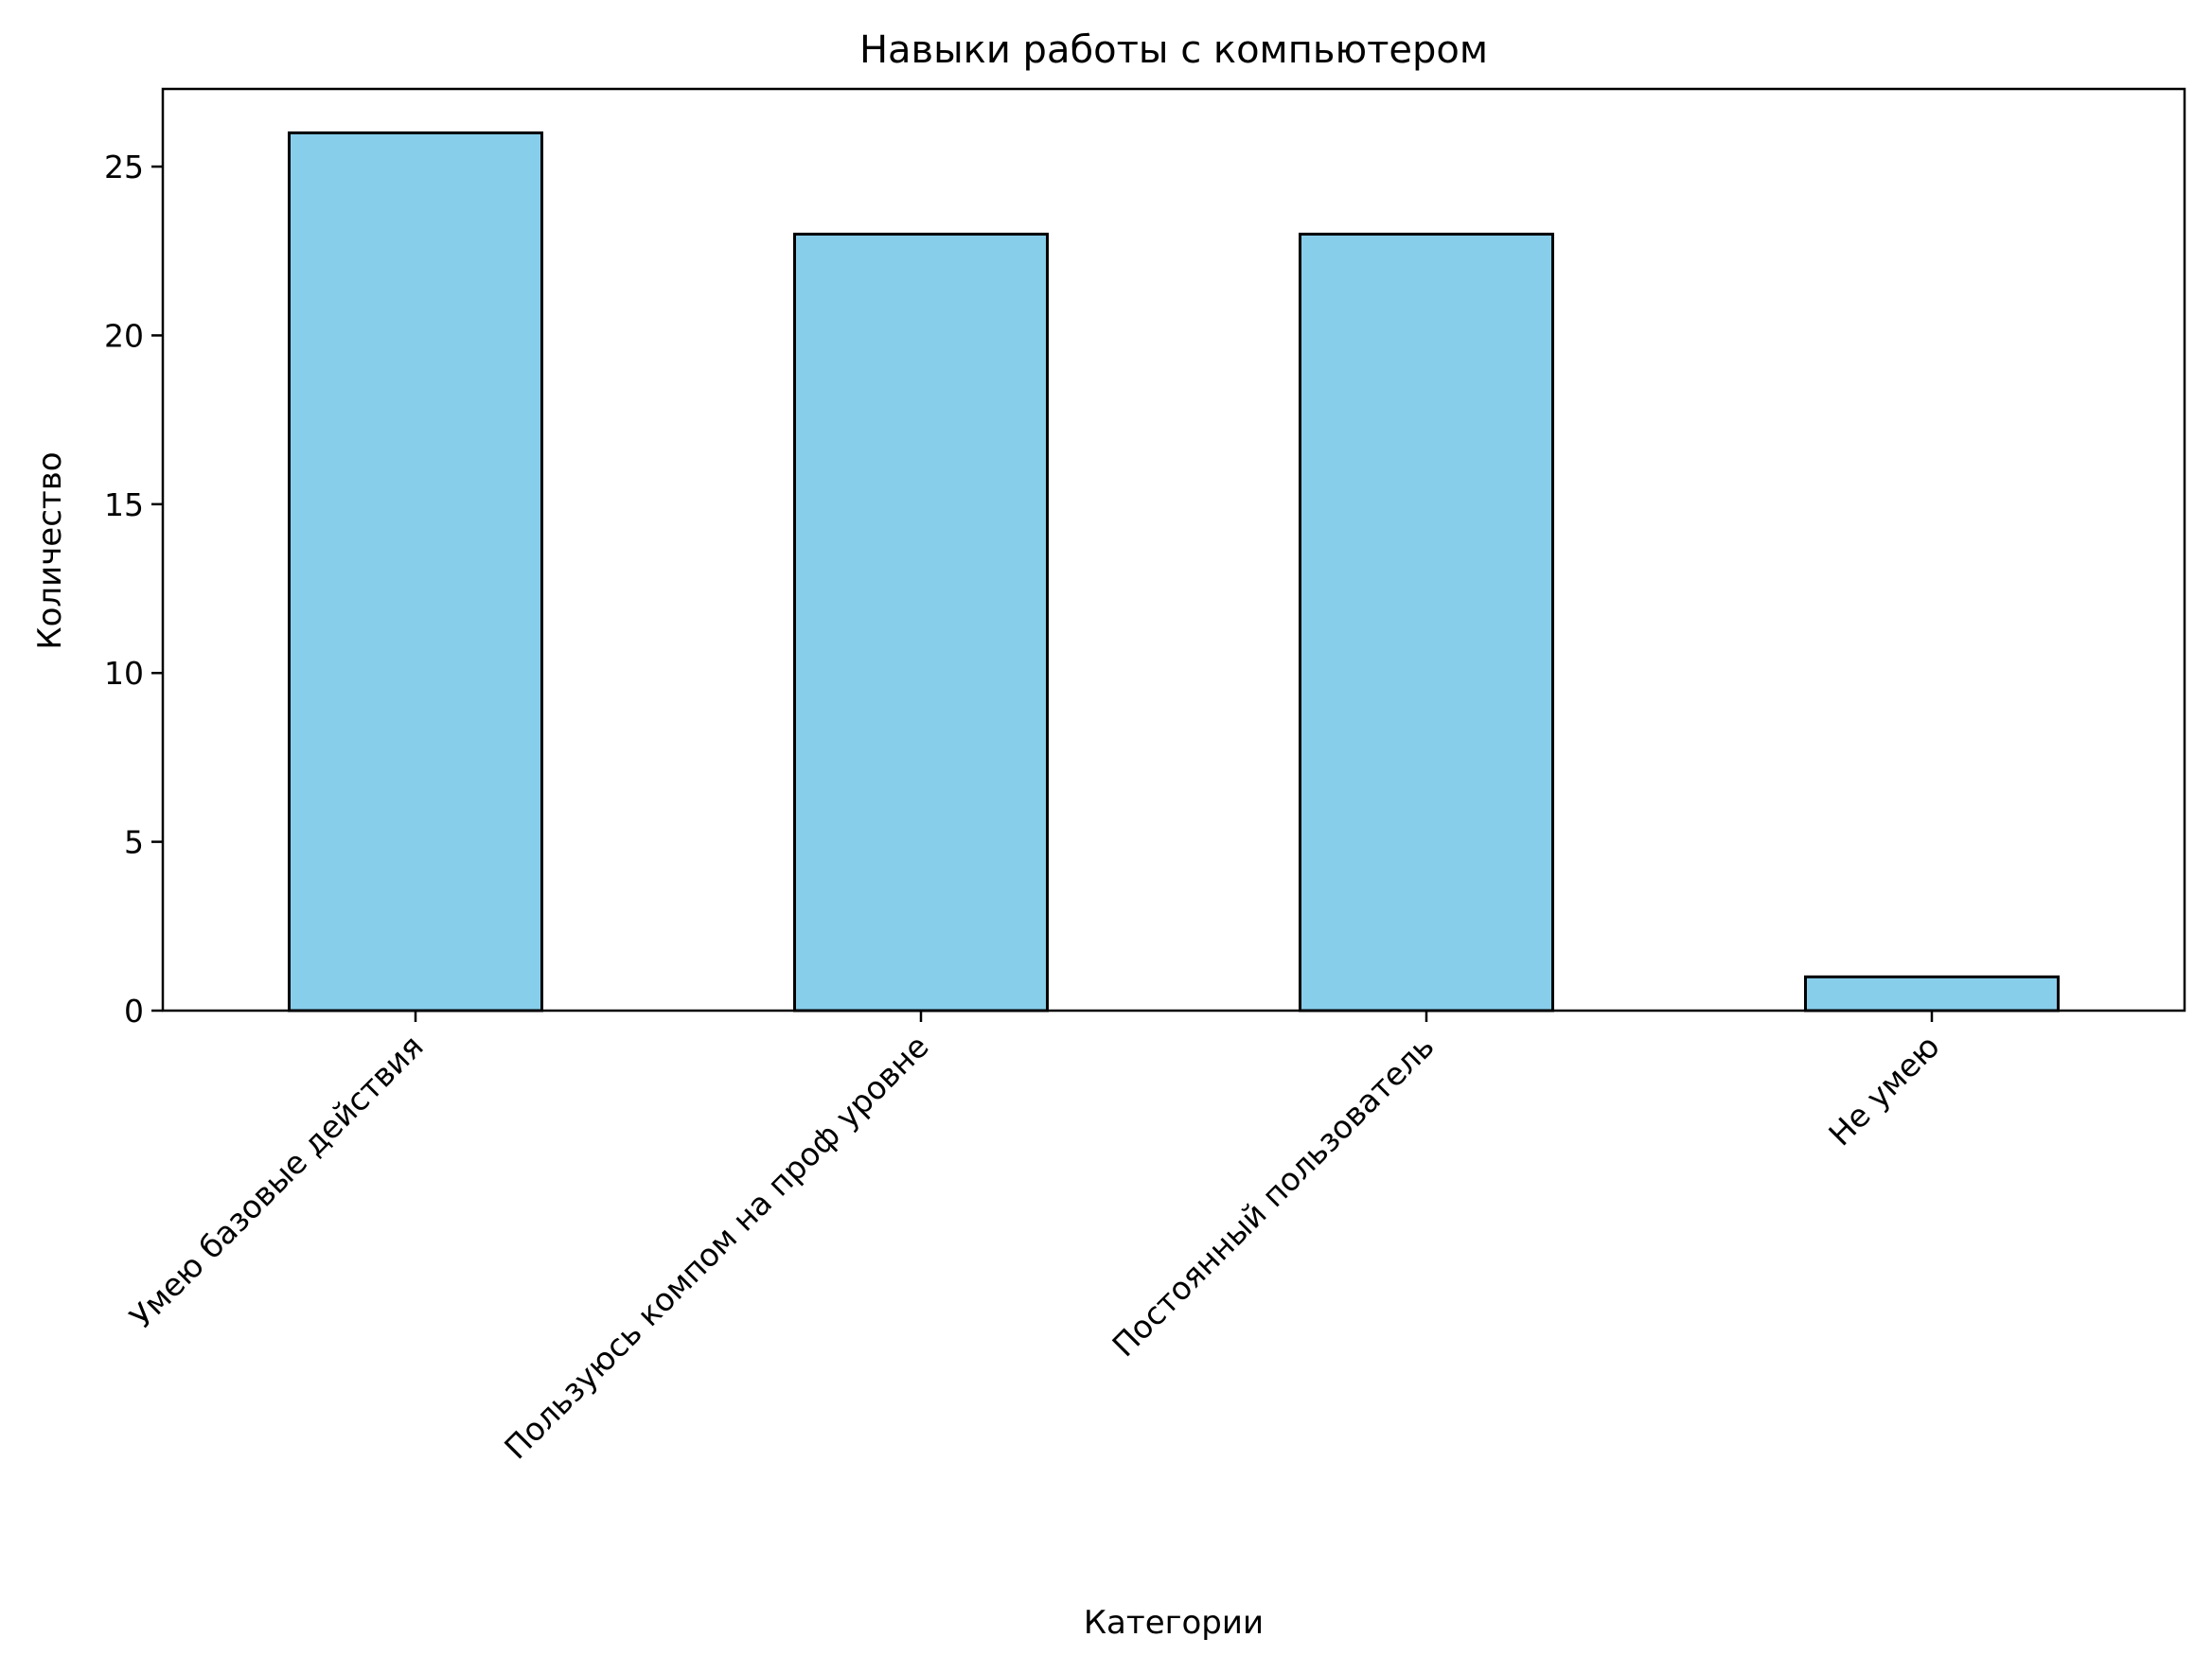  What do you see at coordinates (124, 167) in the screenshot?
I see `y-tick-label: 25` at bounding box center [124, 167].